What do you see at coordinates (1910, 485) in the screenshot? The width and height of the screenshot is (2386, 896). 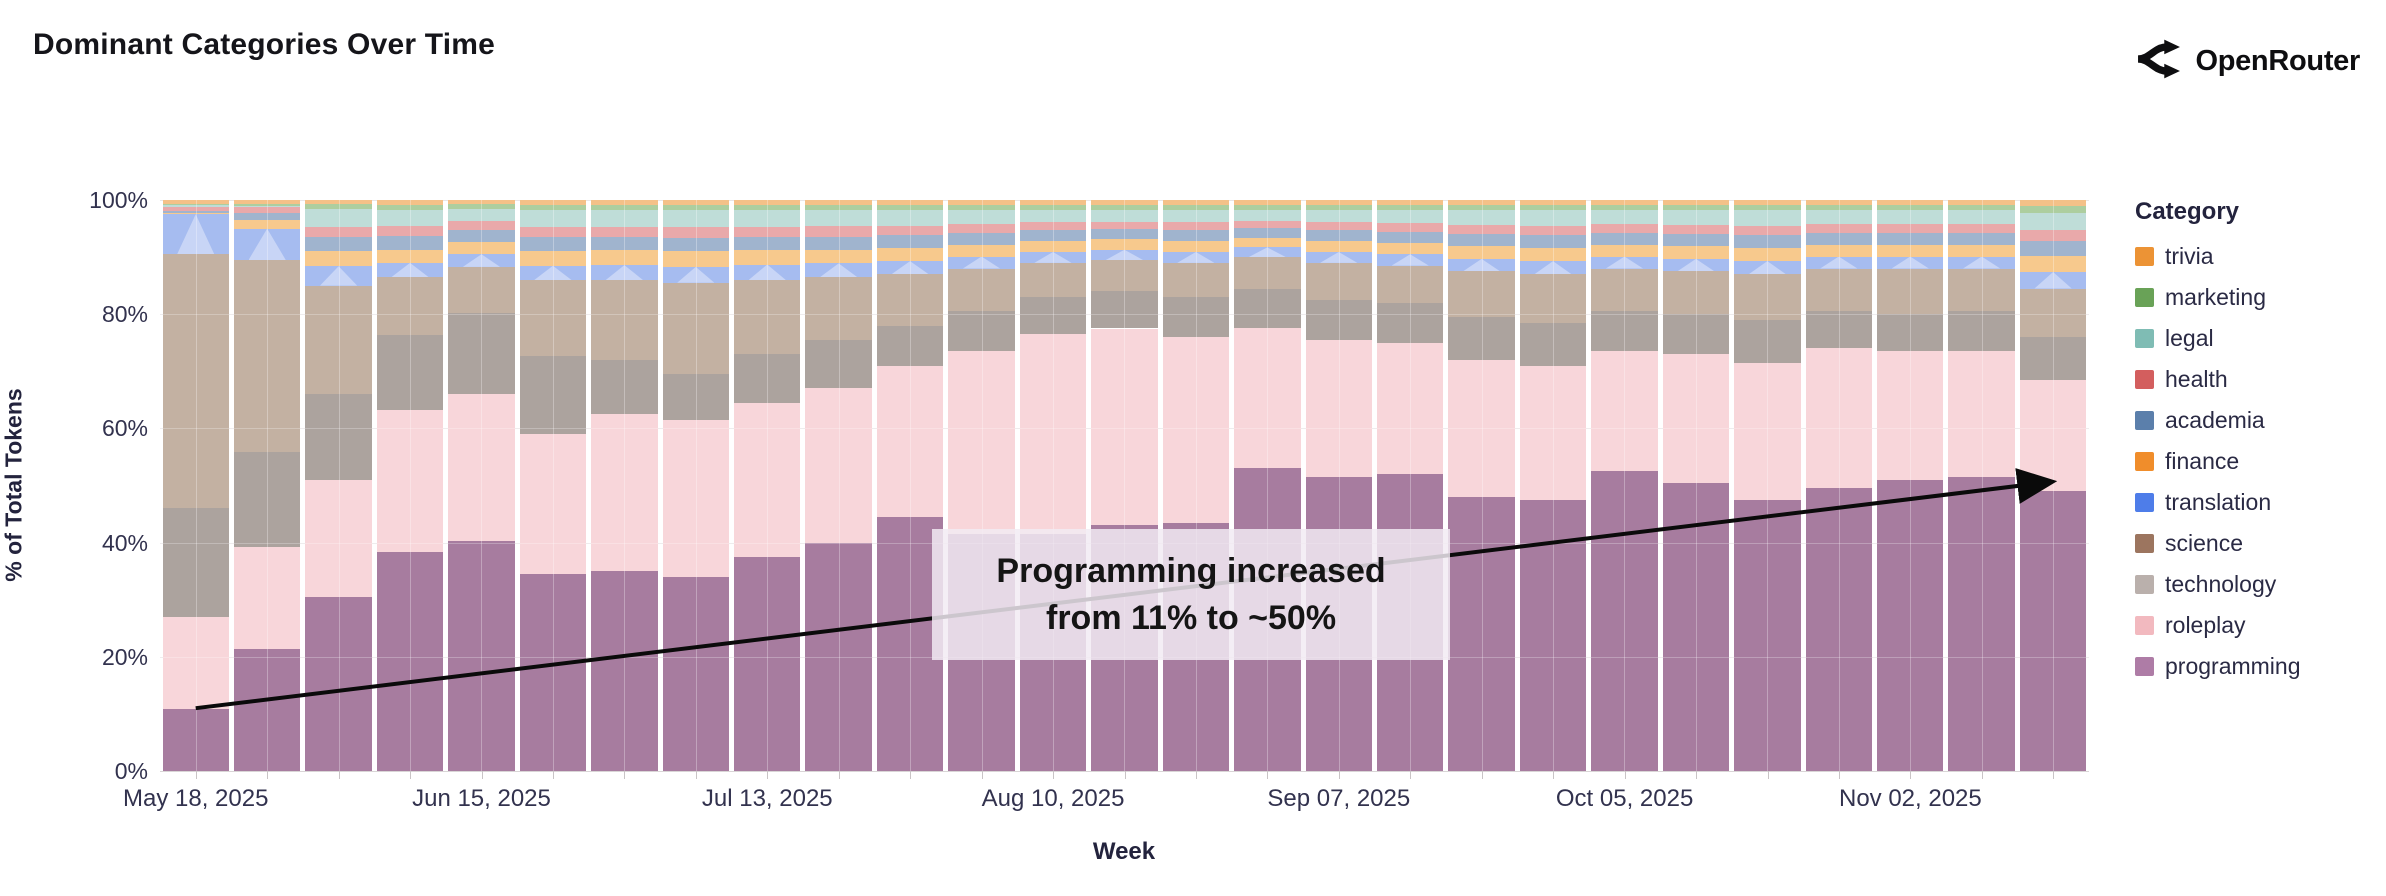 I see `bar-Nov 02, 2025` at bounding box center [1910, 485].